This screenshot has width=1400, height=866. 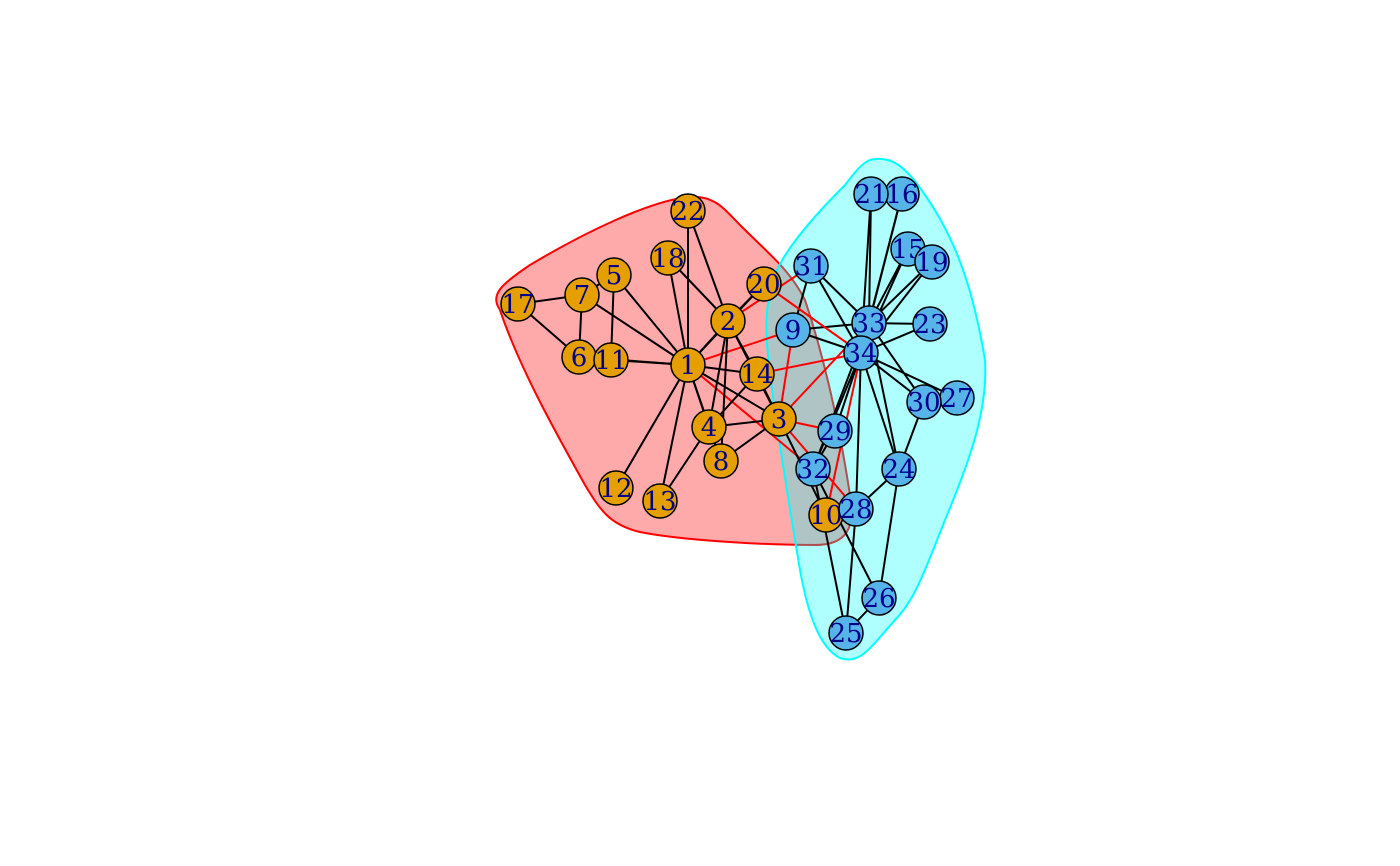 I want to click on node-label: 20, so click(x=763, y=285).